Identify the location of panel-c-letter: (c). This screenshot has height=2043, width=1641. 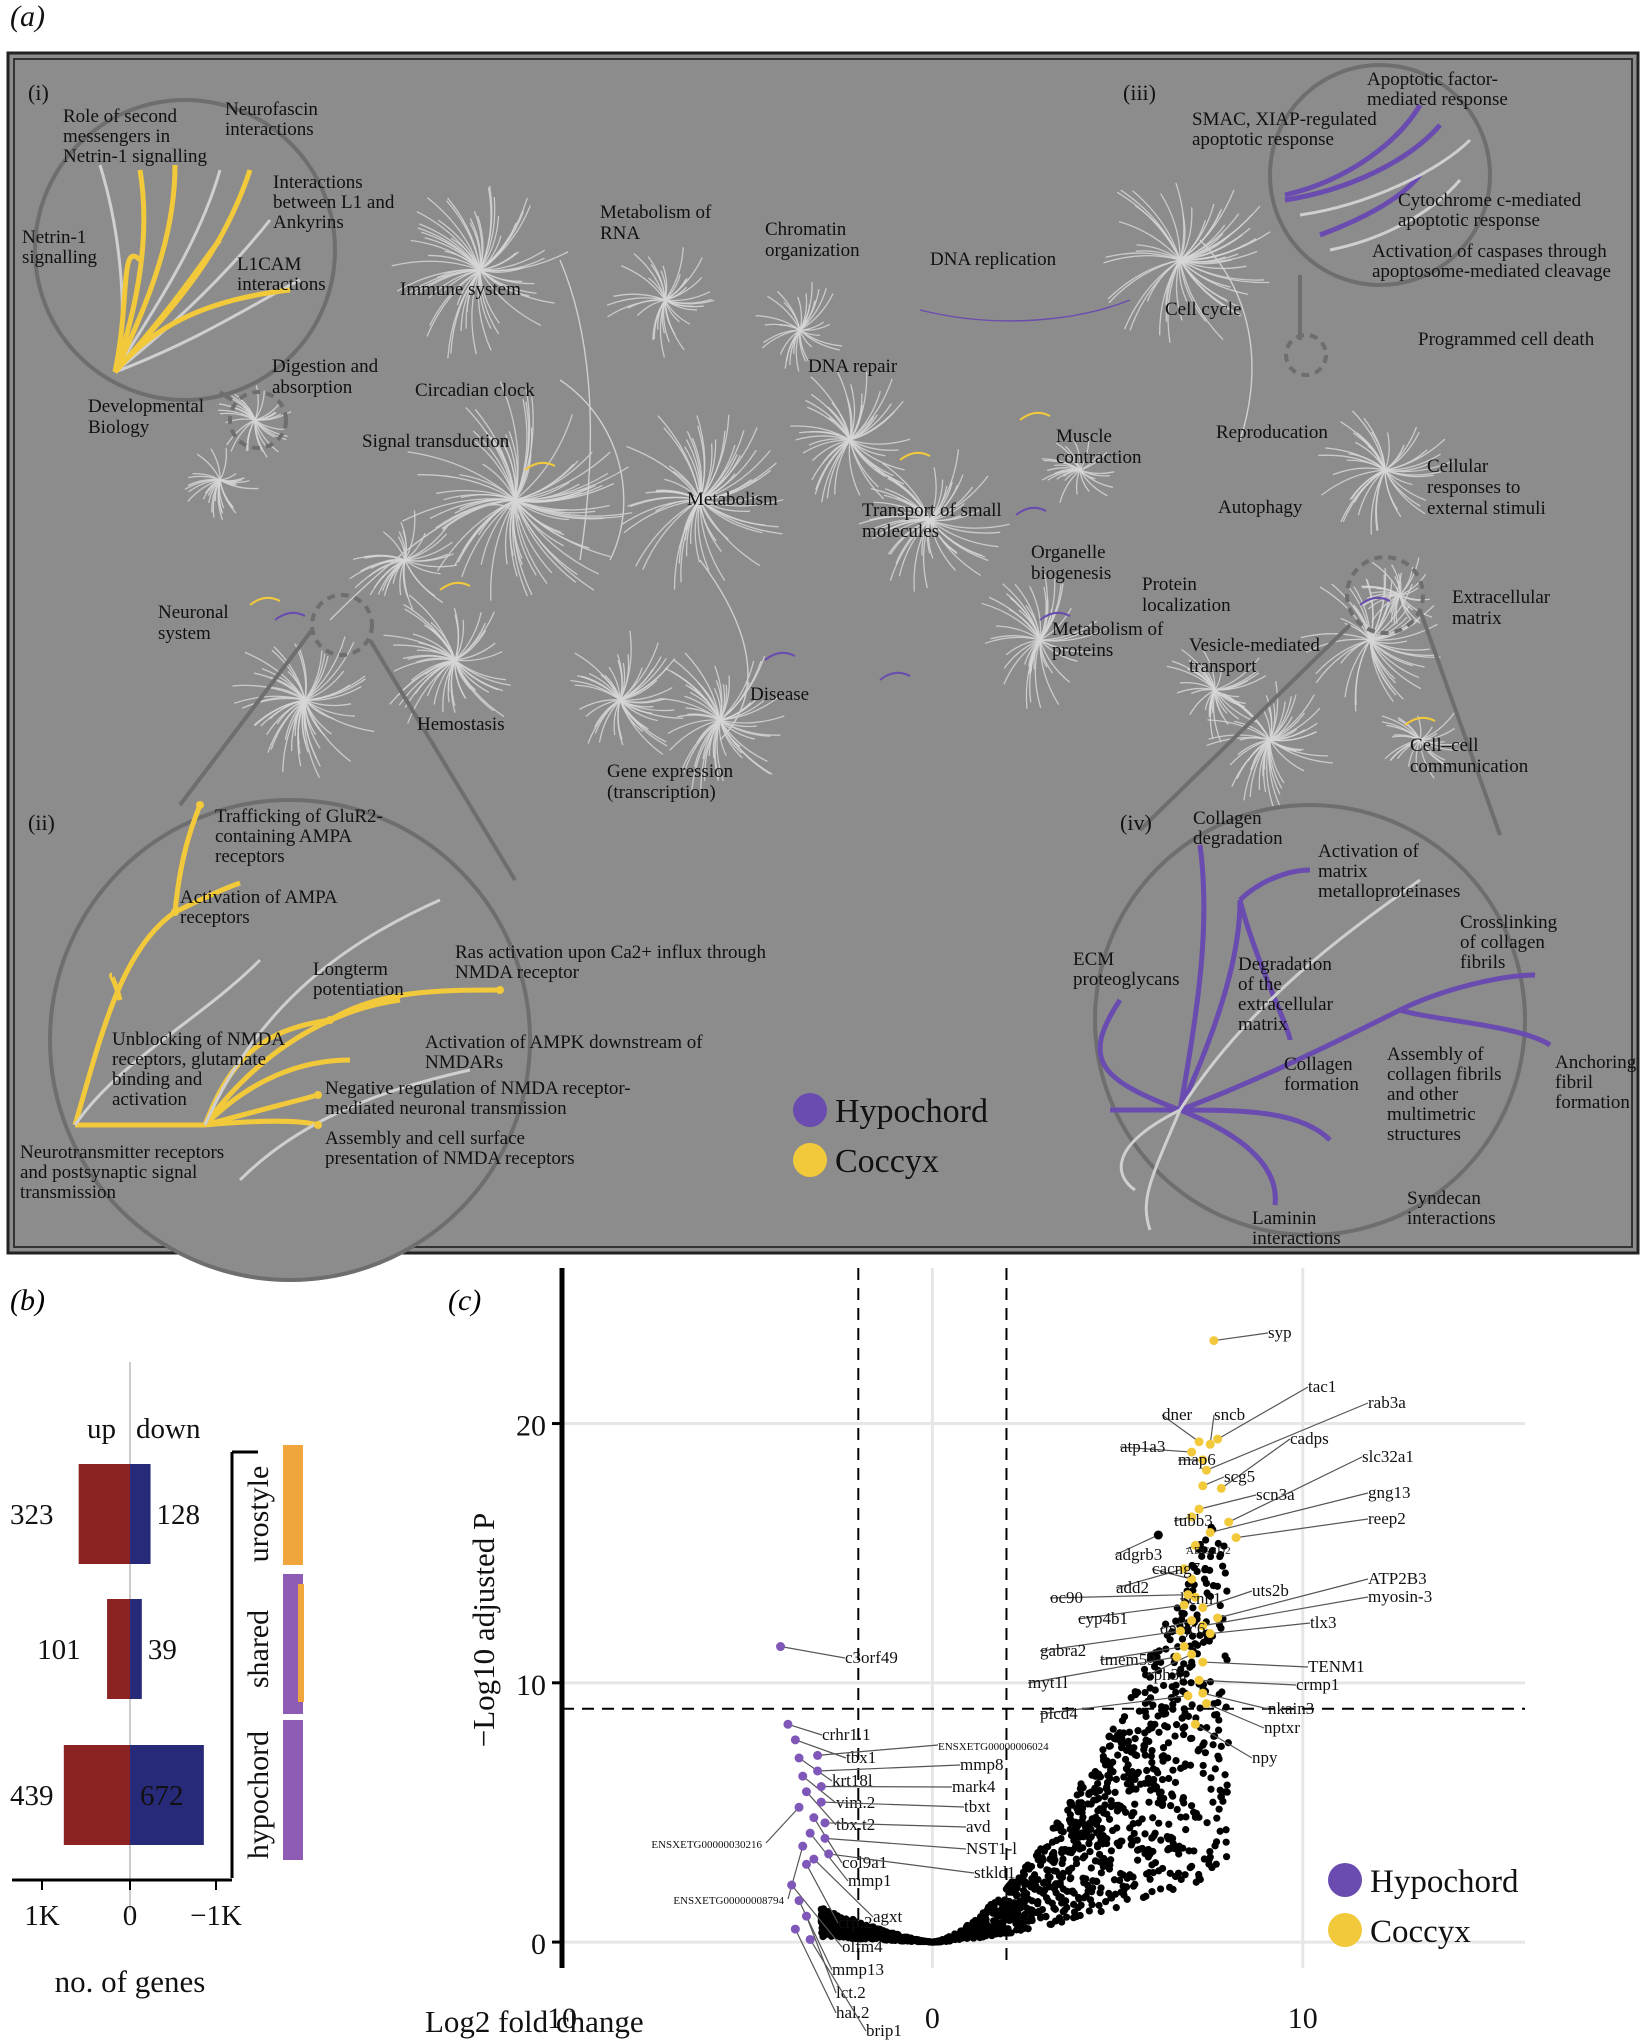
(464, 1300).